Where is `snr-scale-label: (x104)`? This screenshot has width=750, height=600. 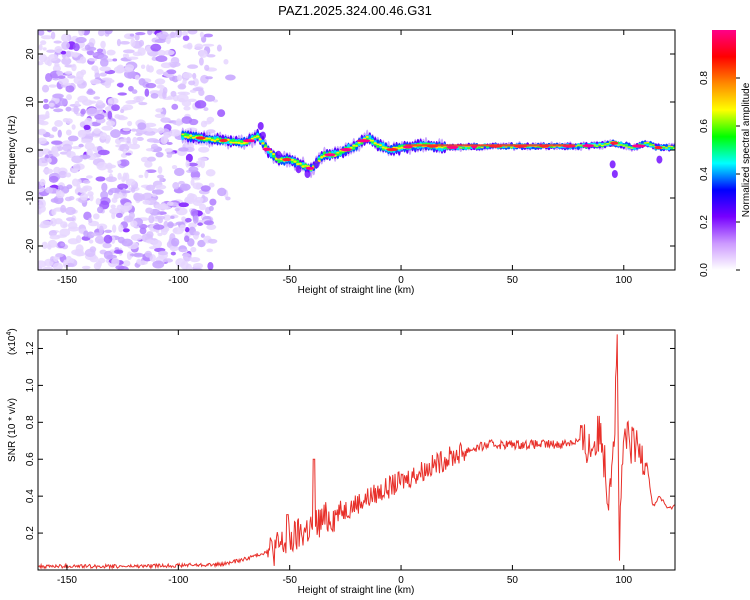
snr-scale-label: (x104) is located at coordinates (12, 341).